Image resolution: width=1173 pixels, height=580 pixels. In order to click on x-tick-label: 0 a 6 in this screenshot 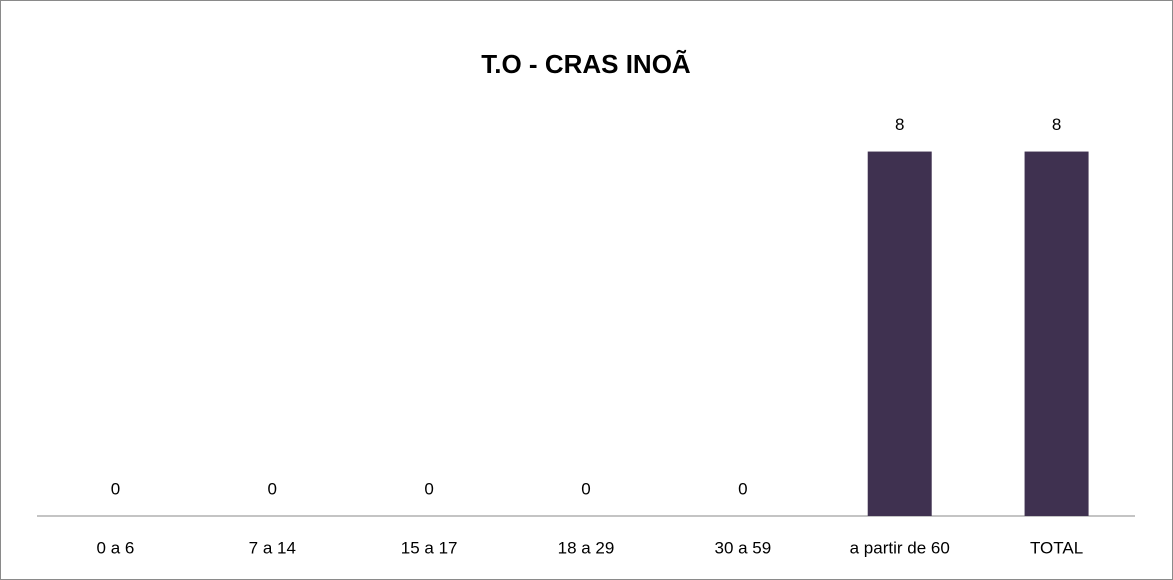, I will do `click(116, 547)`.